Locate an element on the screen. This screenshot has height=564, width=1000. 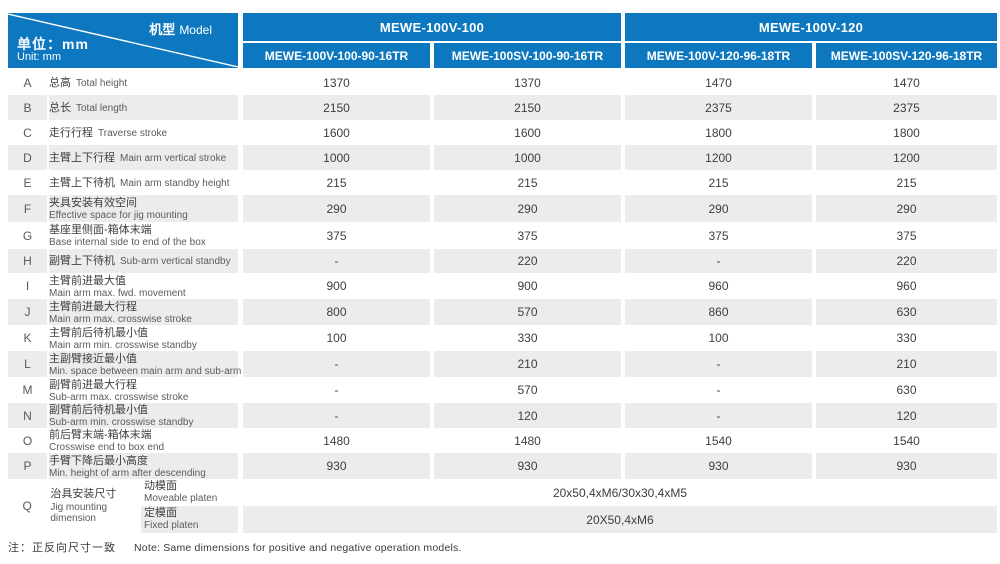
row-value-col1: 900 is located at coordinates (336, 286).